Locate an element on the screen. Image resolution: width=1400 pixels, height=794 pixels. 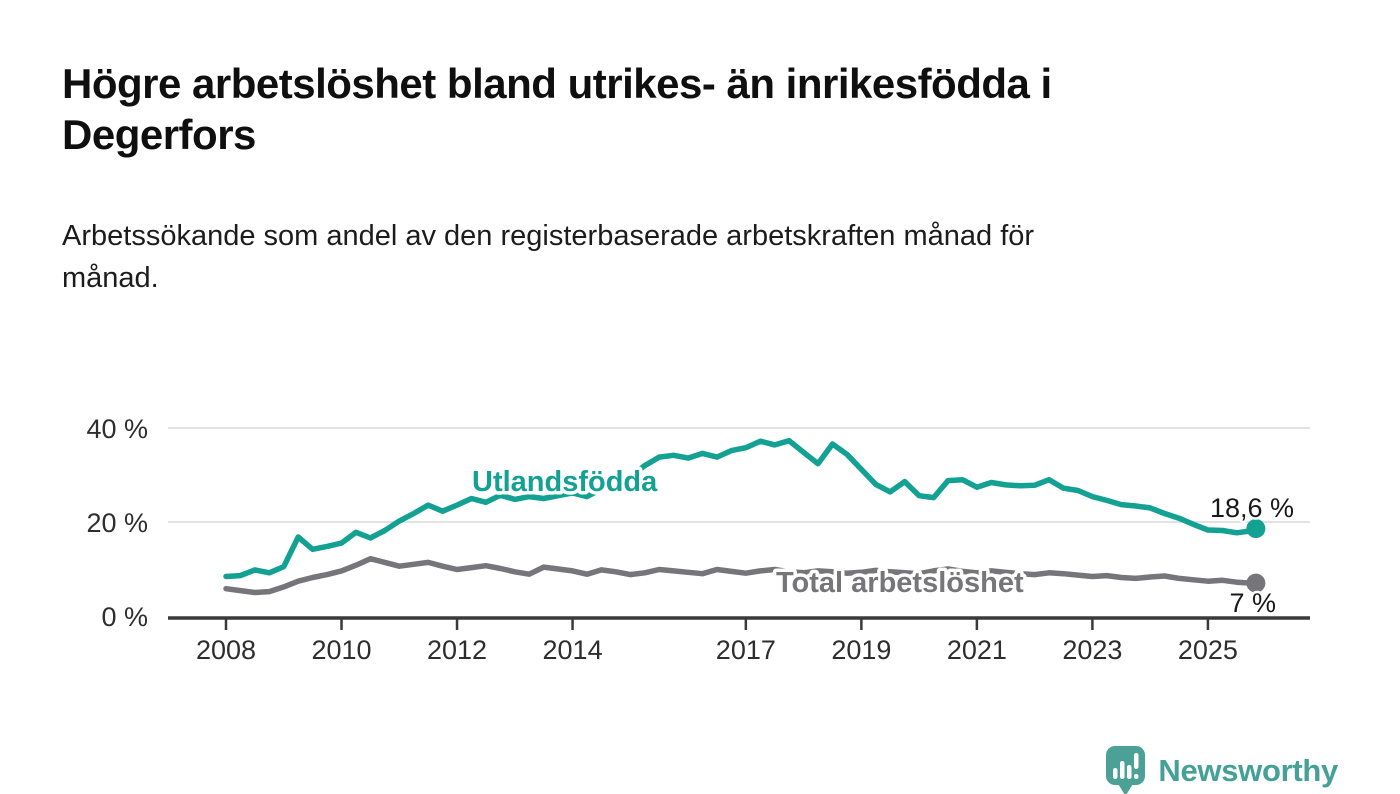
x-tick-label-2012: 2012 is located at coordinates (457, 650).